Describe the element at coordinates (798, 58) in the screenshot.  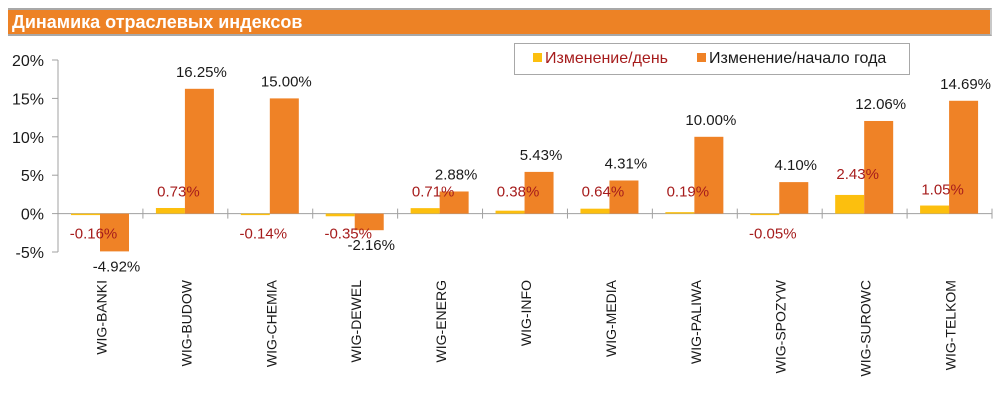
I see `legend-label-ytd: Изменение/начало года` at that location.